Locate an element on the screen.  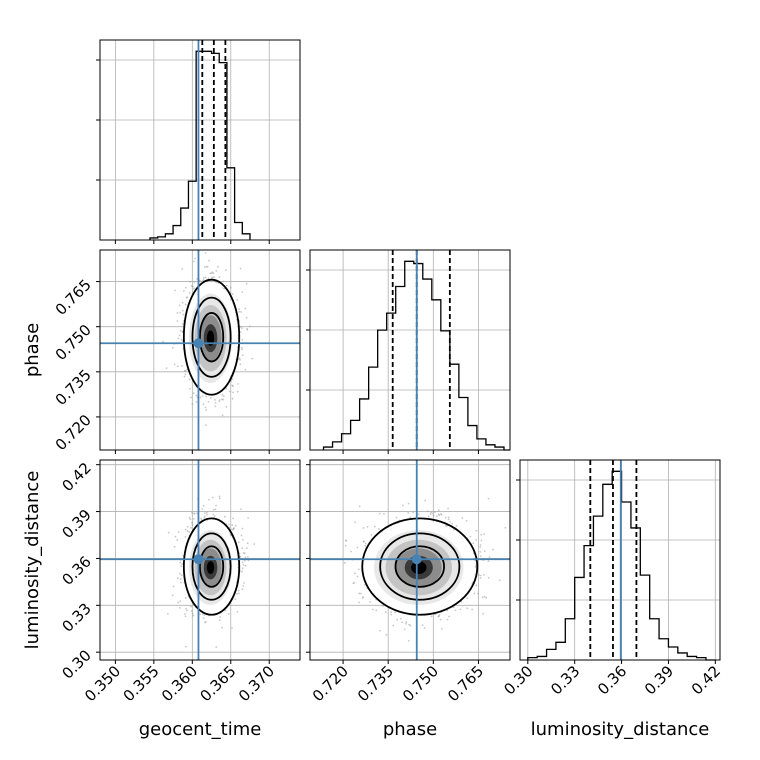
x-tick-label: 0.370 is located at coordinates (256, 683).